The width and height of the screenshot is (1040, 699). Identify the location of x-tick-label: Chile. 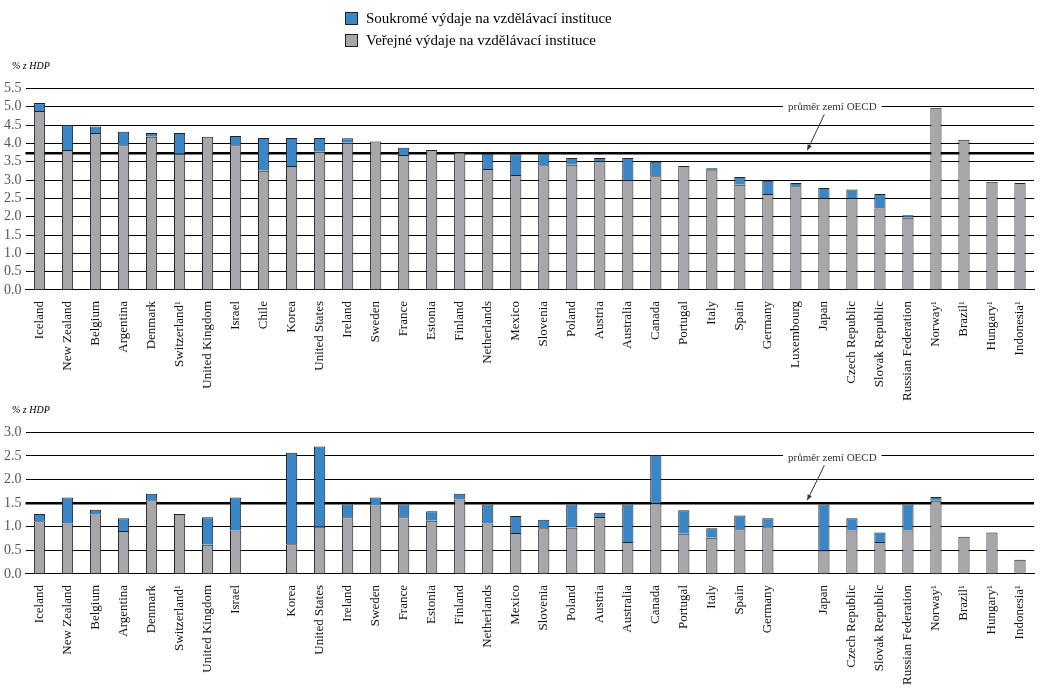
(263, 315).